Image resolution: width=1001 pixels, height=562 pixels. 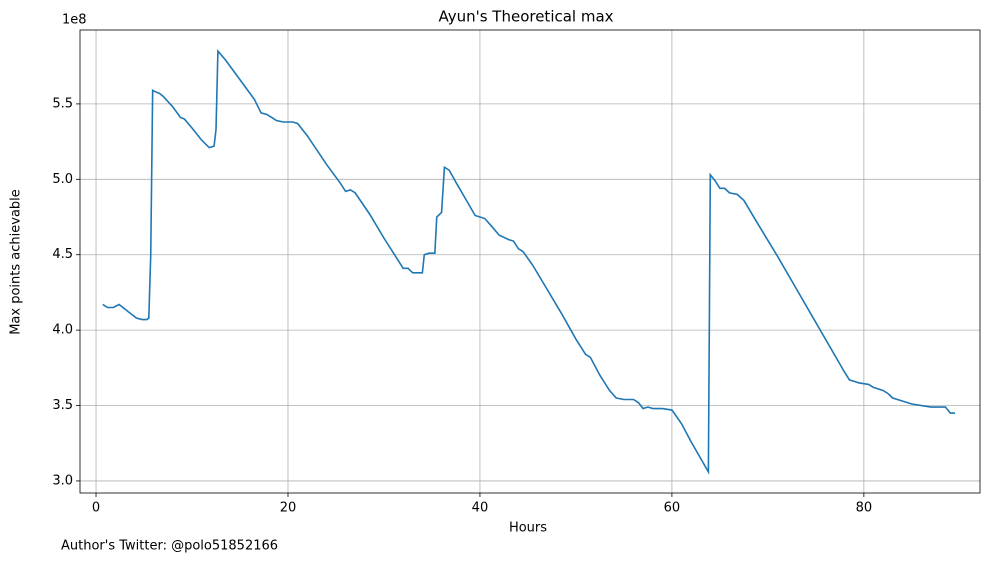 What do you see at coordinates (16, 262) in the screenshot?
I see `y-axis-label: Max points achievable` at bounding box center [16, 262].